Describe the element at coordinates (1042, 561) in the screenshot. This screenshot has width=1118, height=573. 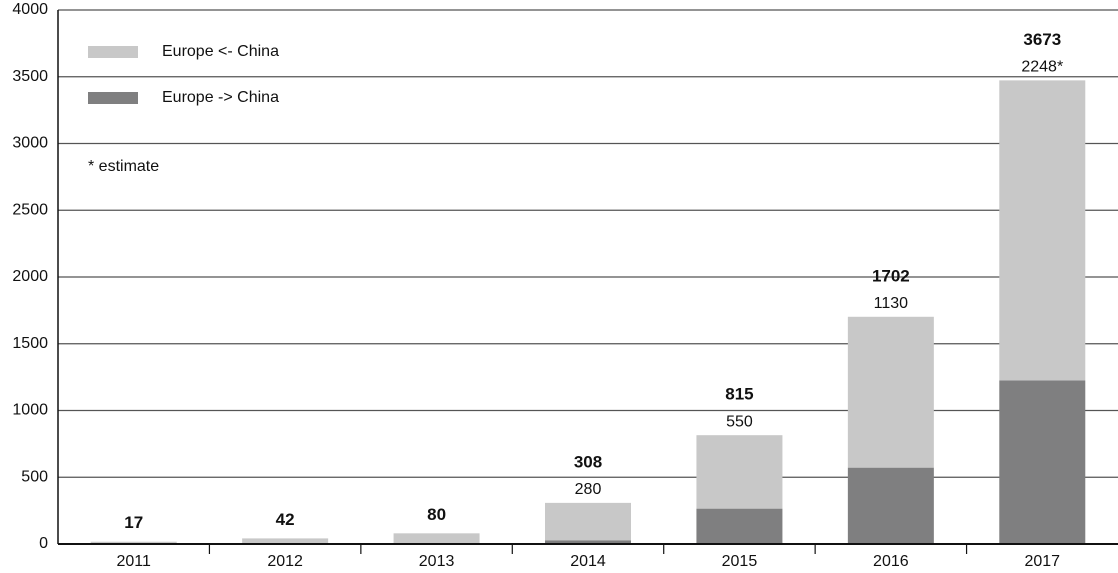
I see `x-tick-label: 2017` at that location.